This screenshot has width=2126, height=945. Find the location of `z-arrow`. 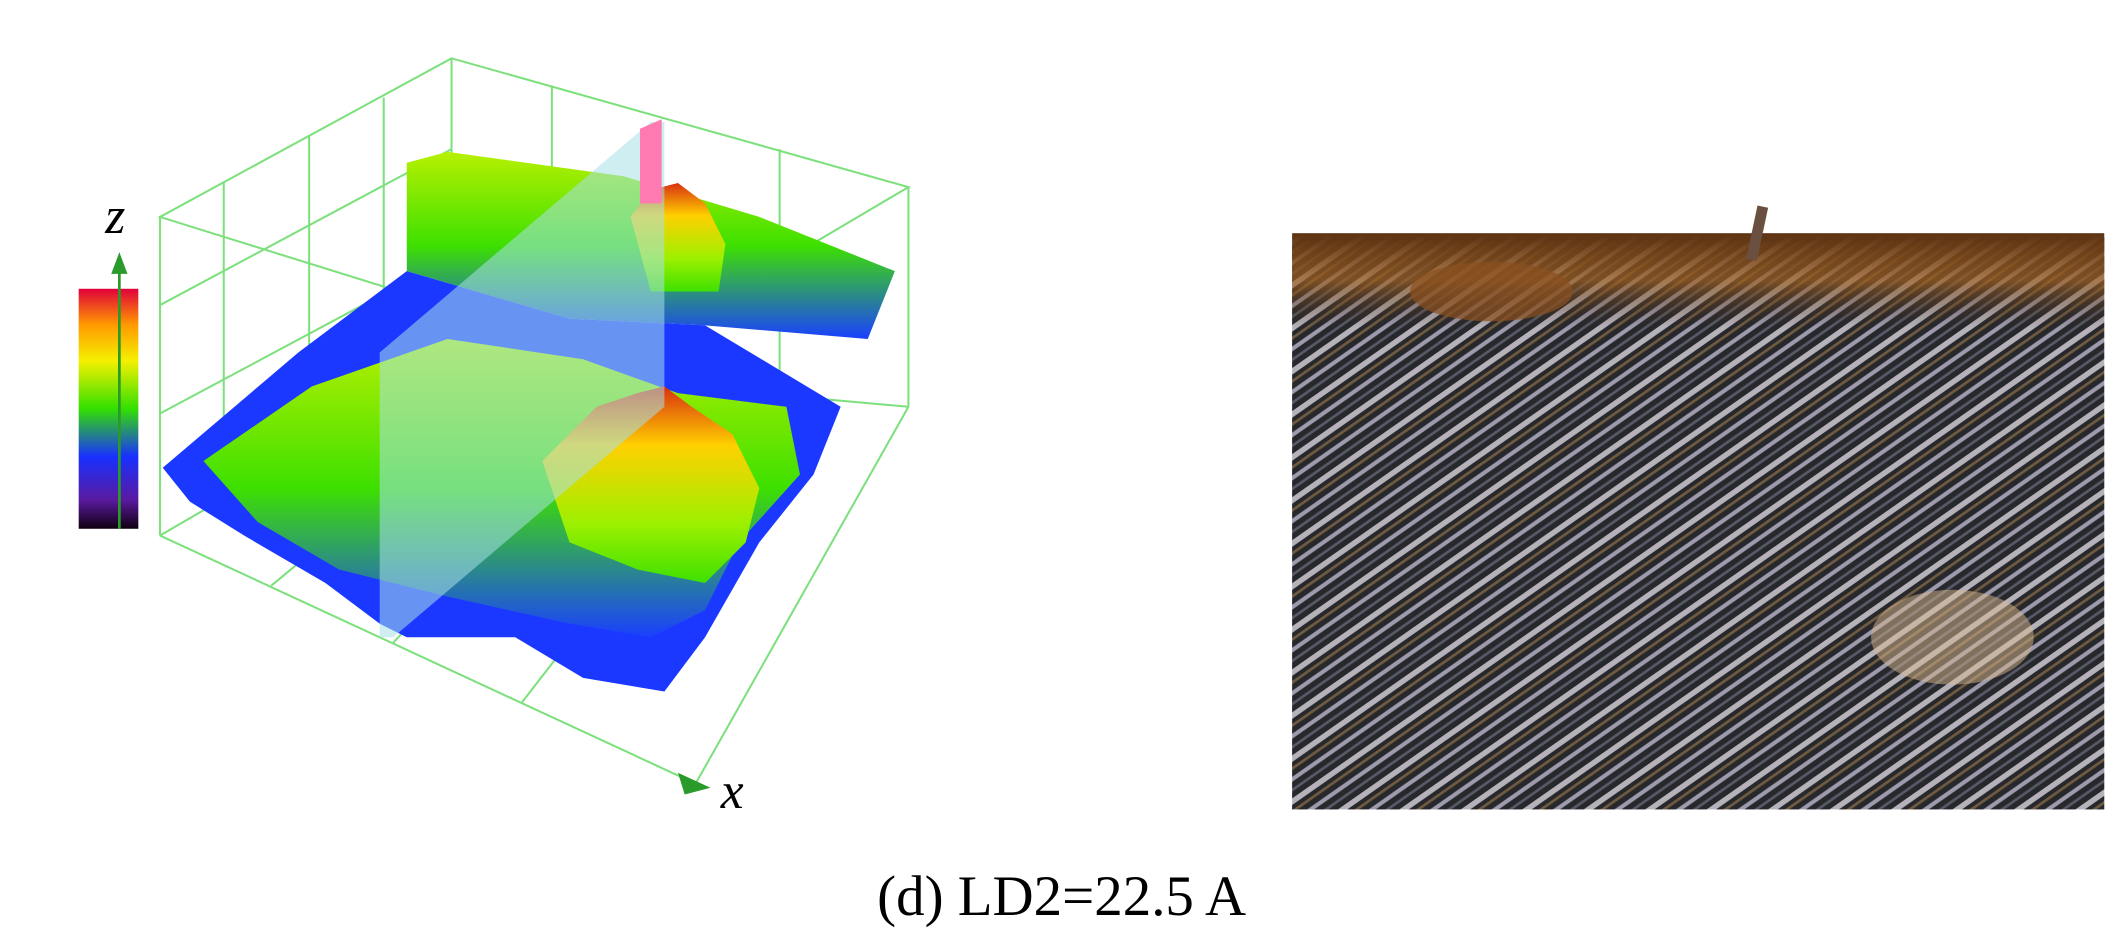

z-arrow is located at coordinates (119, 263).